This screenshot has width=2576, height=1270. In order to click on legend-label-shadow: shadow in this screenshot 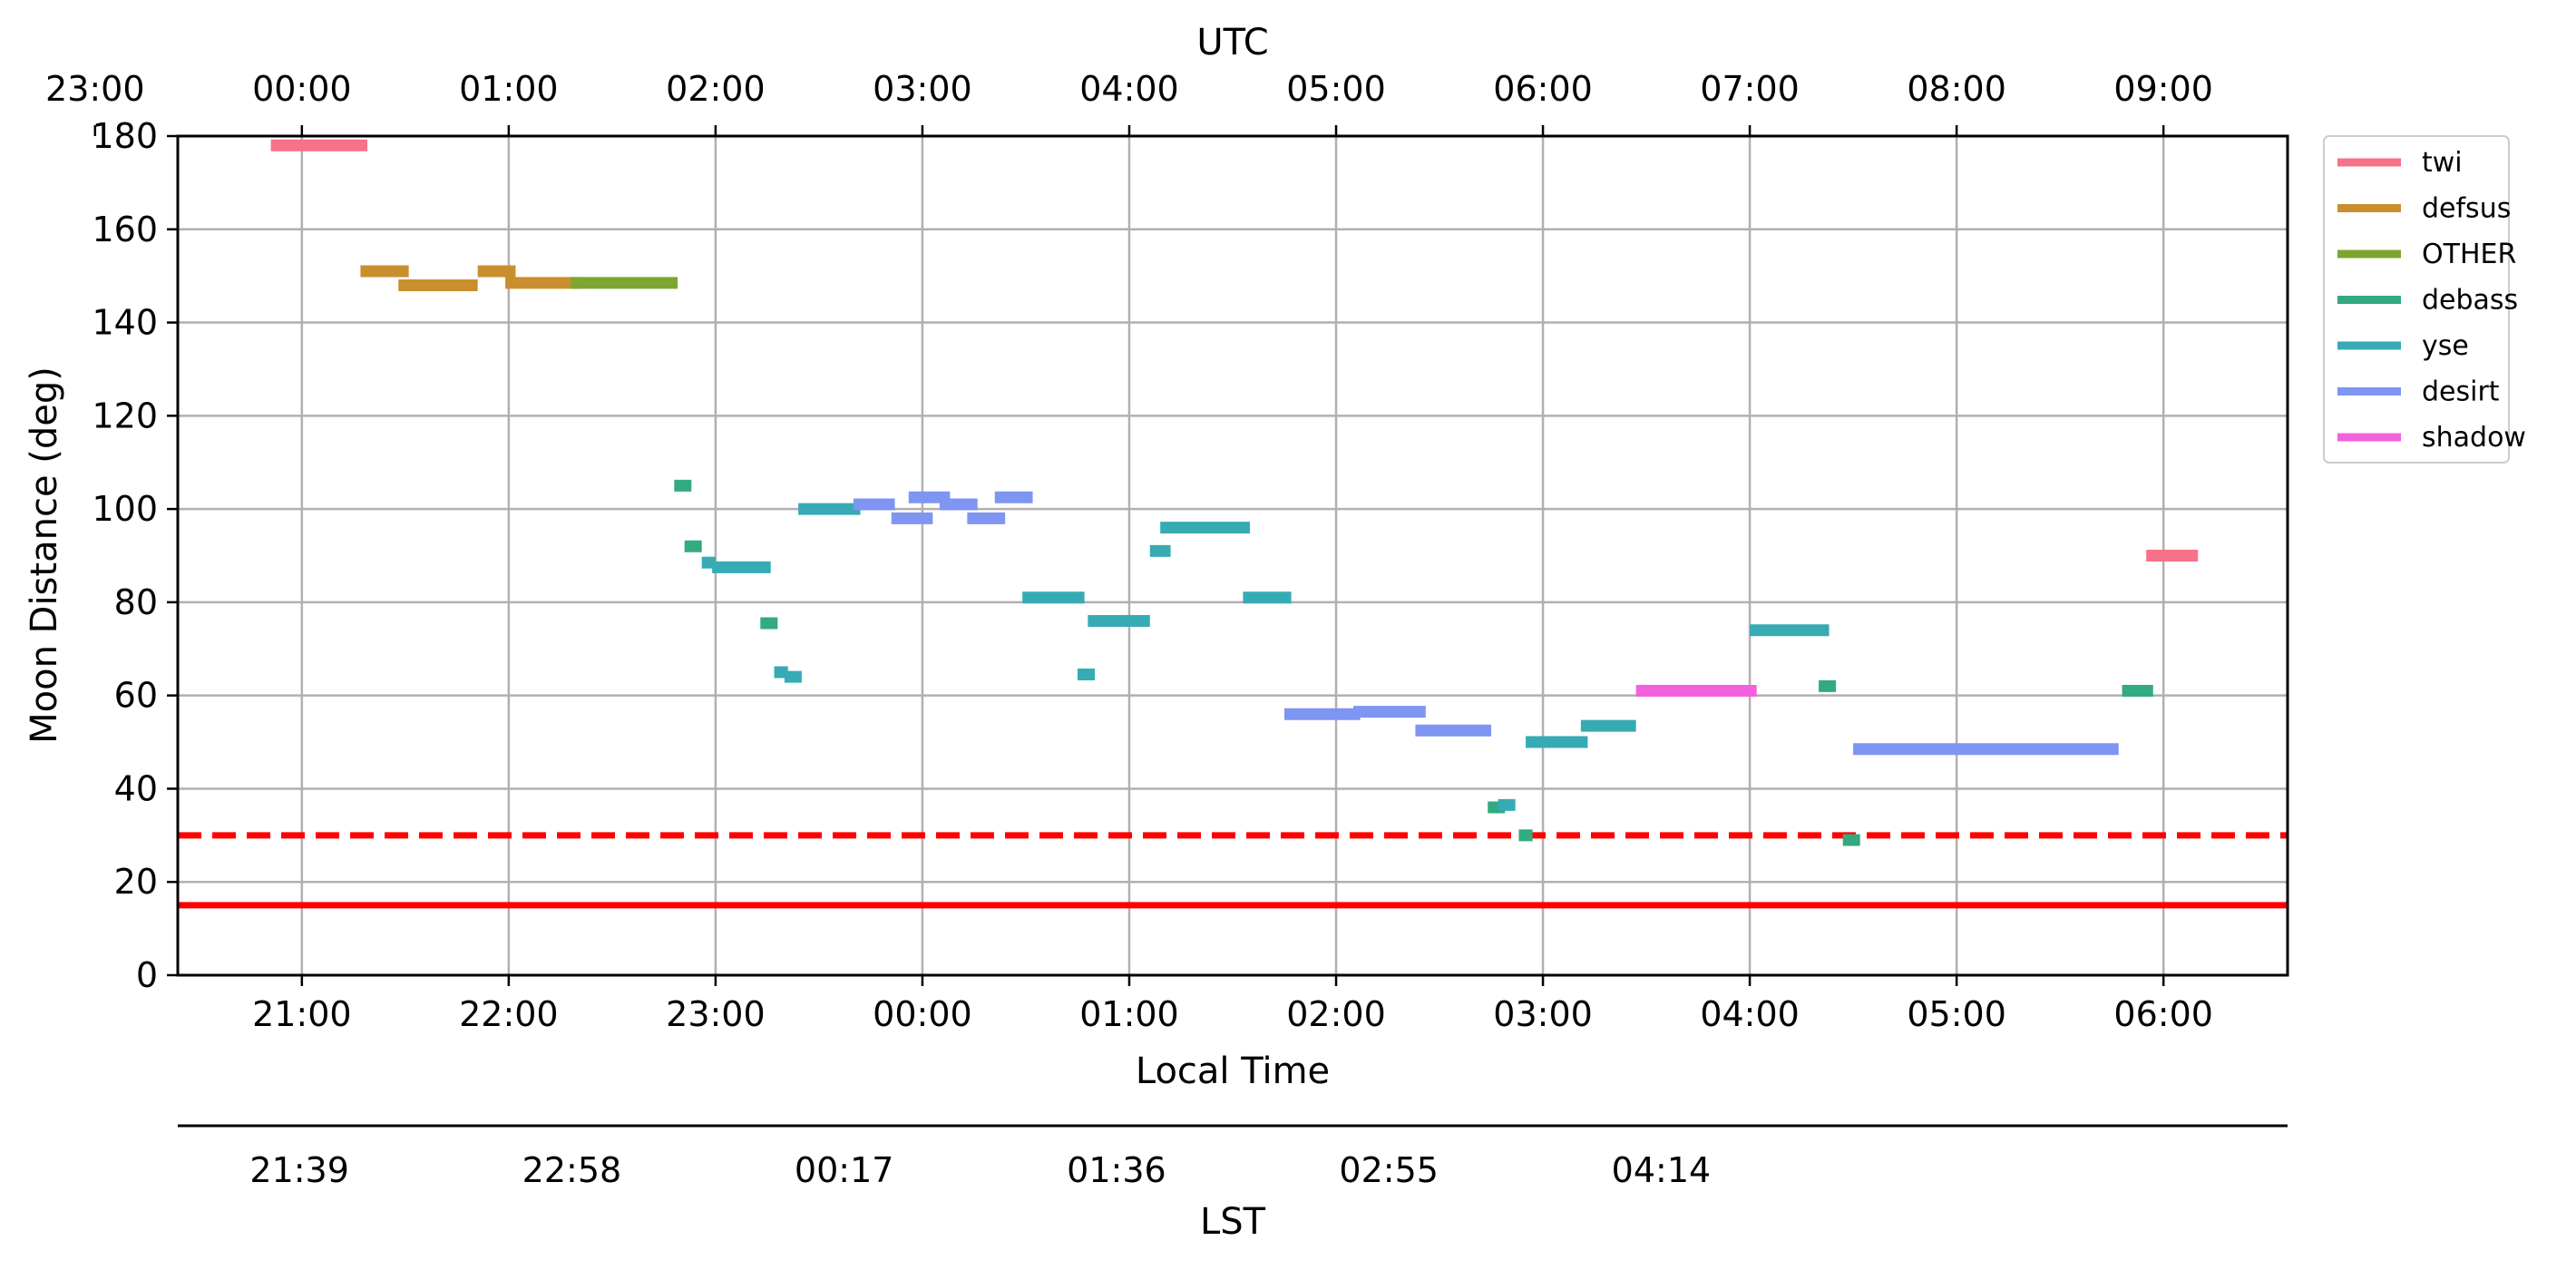, I will do `click(2474, 438)`.